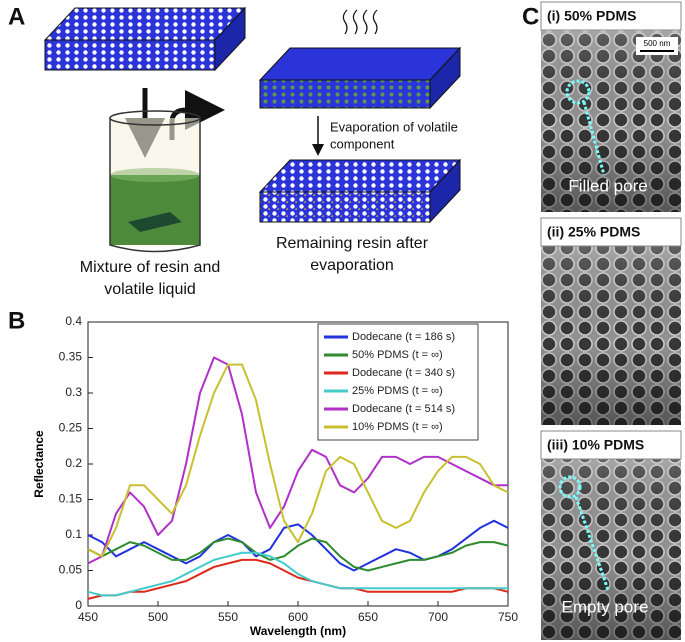 This screenshot has width=685, height=642. I want to click on beaker-glass, so click(155, 146).